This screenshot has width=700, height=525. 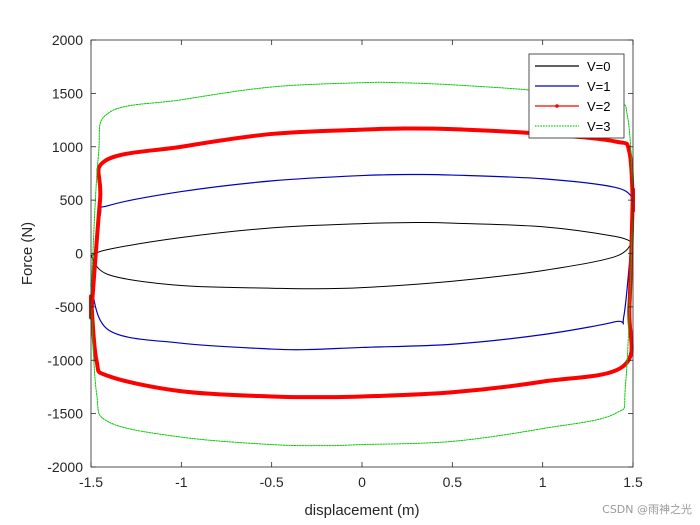 I want to click on x-tick-label: -1.5, so click(x=91, y=482).